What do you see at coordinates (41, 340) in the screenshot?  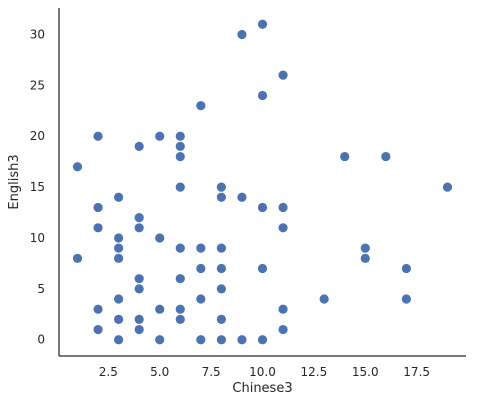 I see `y-tick-label: 0` at bounding box center [41, 340].